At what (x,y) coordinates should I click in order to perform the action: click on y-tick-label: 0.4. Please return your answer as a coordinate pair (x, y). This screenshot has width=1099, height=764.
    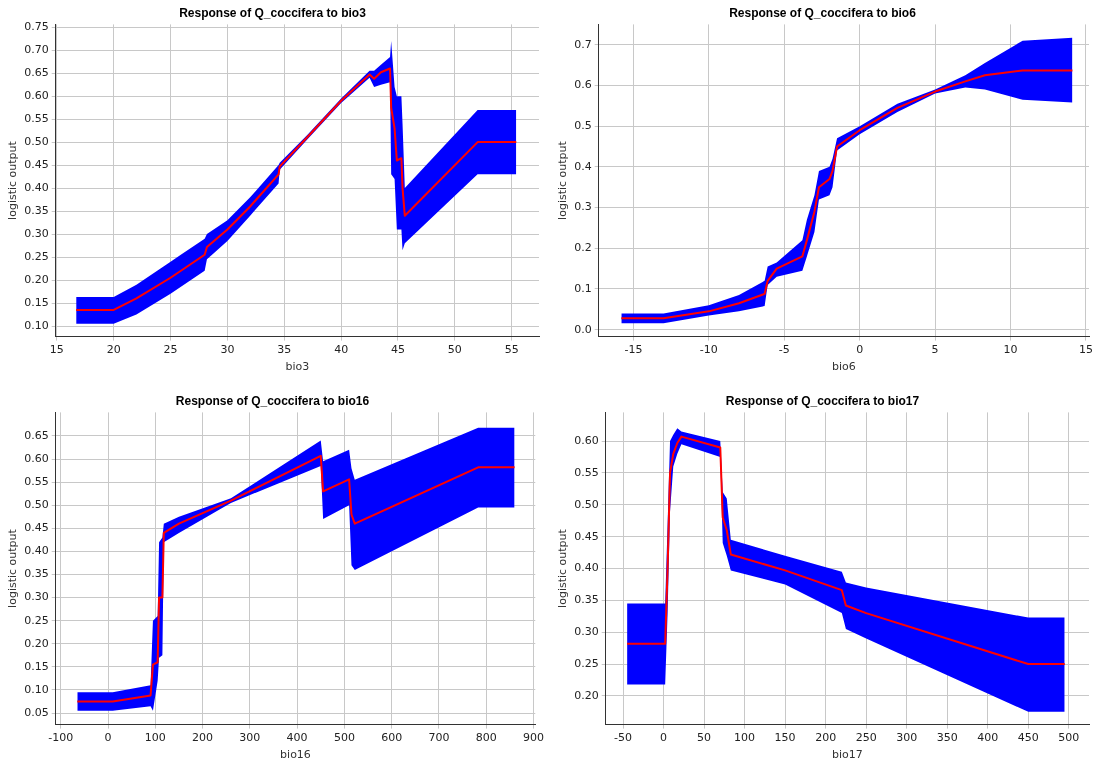
    Looking at the image, I should click on (583, 166).